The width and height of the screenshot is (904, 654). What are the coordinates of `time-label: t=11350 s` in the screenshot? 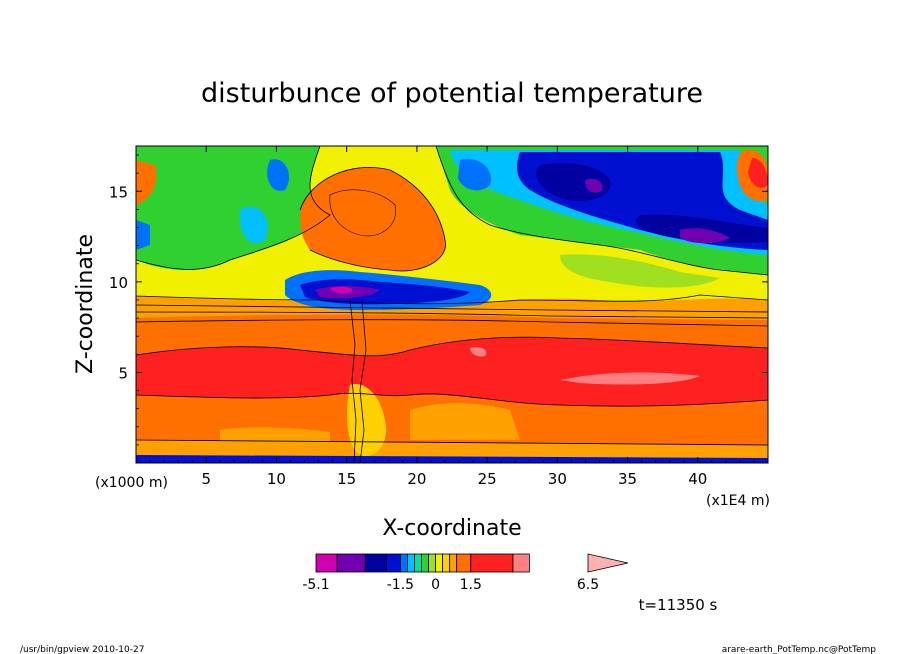 It's located at (678, 605).